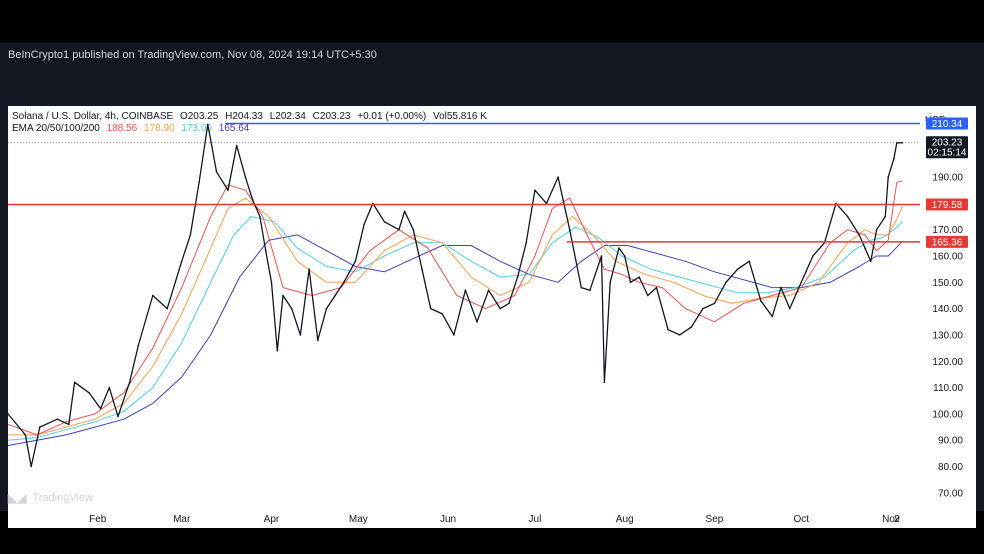 Image resolution: width=984 pixels, height=554 pixels. What do you see at coordinates (98, 519) in the screenshot?
I see `x-tick-label-0: Feb` at bounding box center [98, 519].